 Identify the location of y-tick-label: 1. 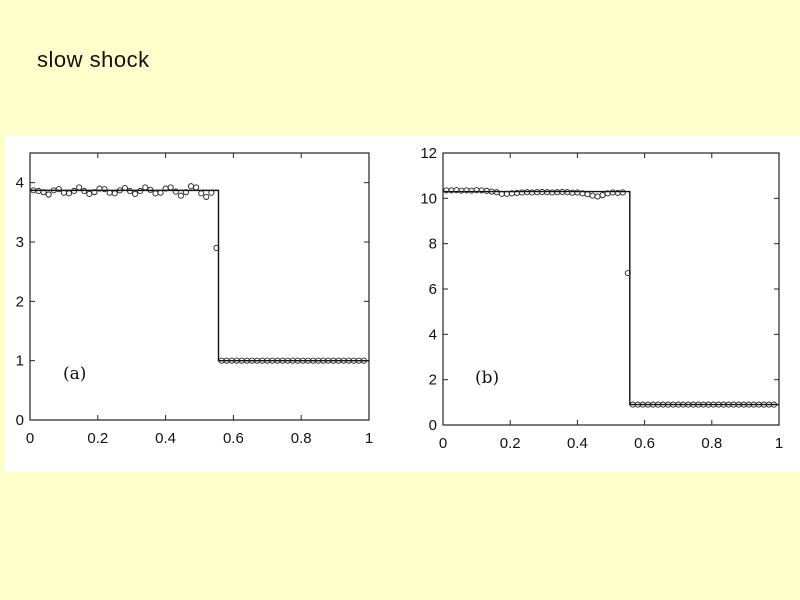
(20, 361).